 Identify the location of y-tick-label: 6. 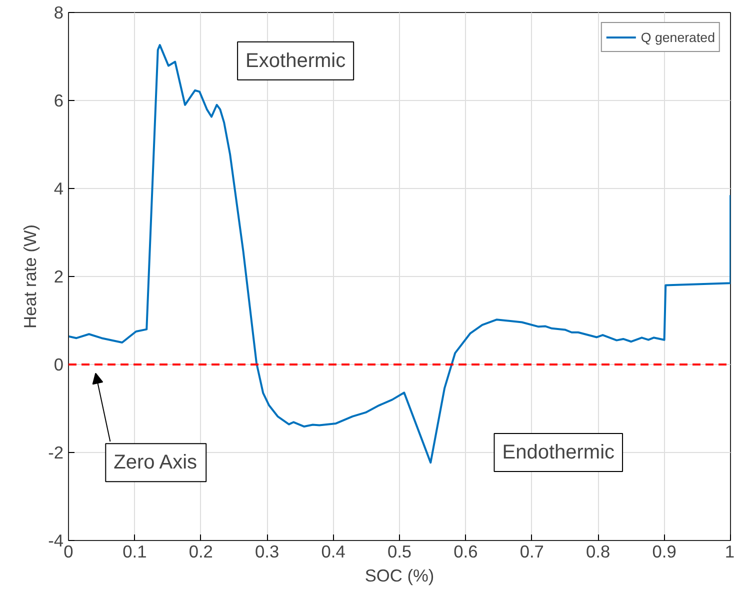
(59, 100).